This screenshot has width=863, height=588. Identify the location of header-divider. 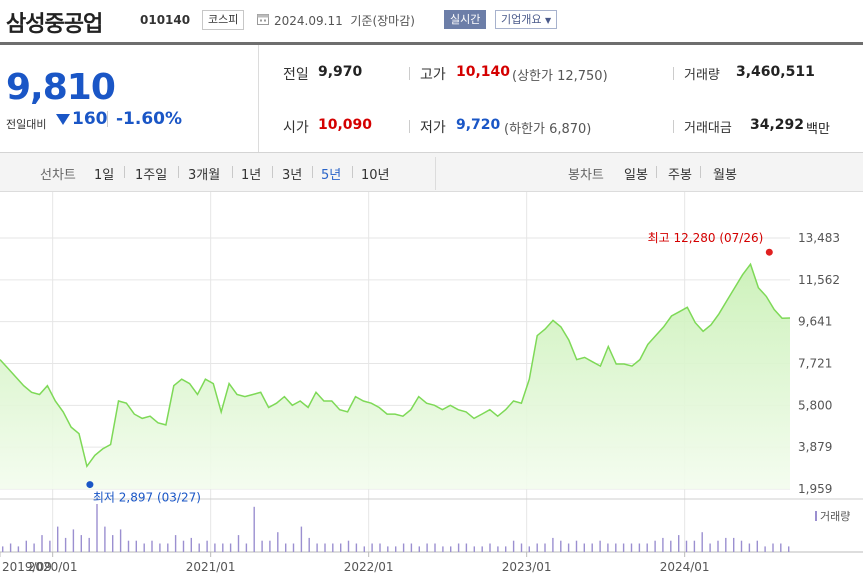
(431, 43).